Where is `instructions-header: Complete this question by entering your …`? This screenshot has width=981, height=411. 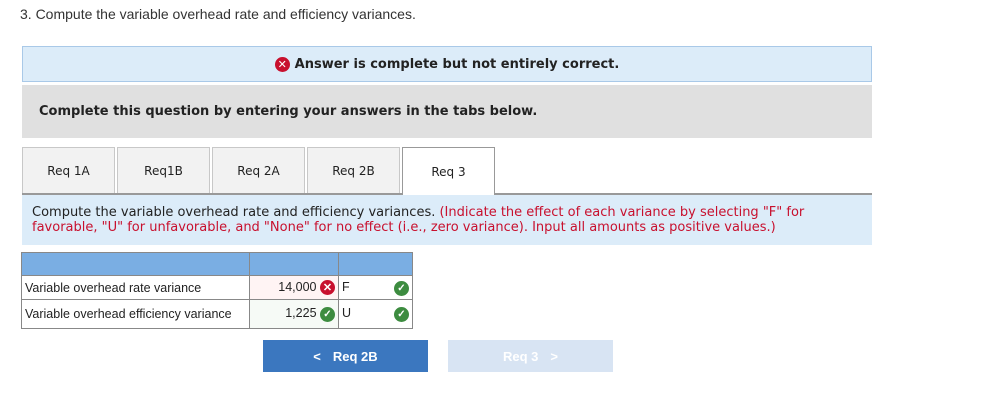 instructions-header: Complete this question by entering your … is located at coordinates (447, 111).